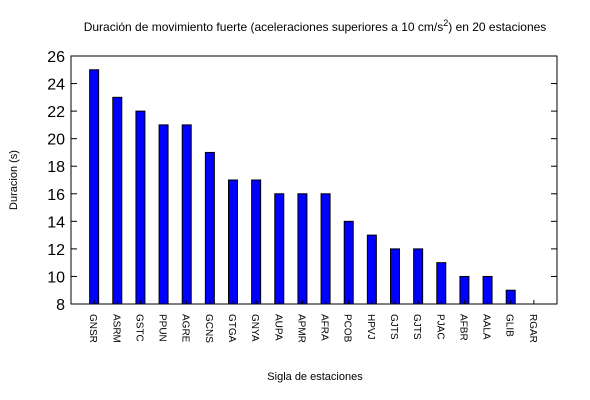  Describe the element at coordinates (277, 327) in the screenshot. I see `x-category-label: AUPA` at that location.